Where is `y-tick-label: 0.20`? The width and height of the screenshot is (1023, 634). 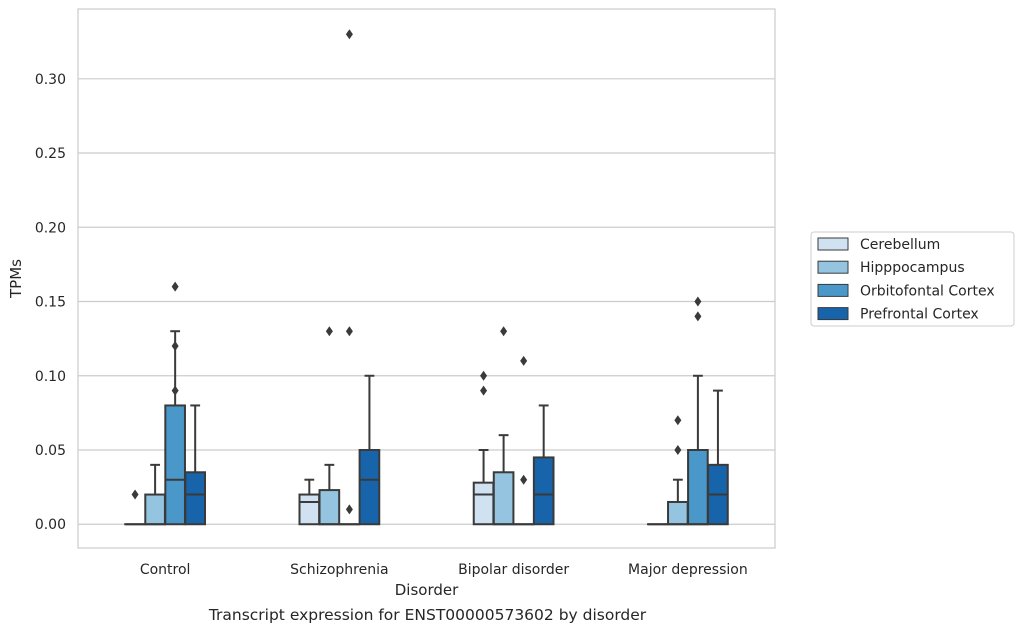 y-tick-label: 0.20 is located at coordinates (50, 228).